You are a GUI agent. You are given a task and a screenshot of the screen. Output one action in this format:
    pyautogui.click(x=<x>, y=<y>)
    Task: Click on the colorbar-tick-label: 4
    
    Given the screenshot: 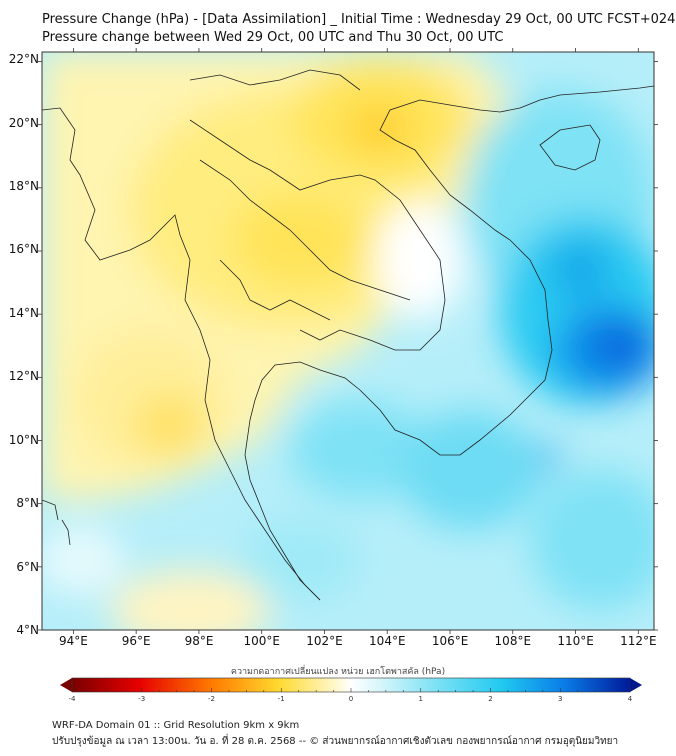 What is the action you would take?
    pyautogui.click(x=630, y=699)
    